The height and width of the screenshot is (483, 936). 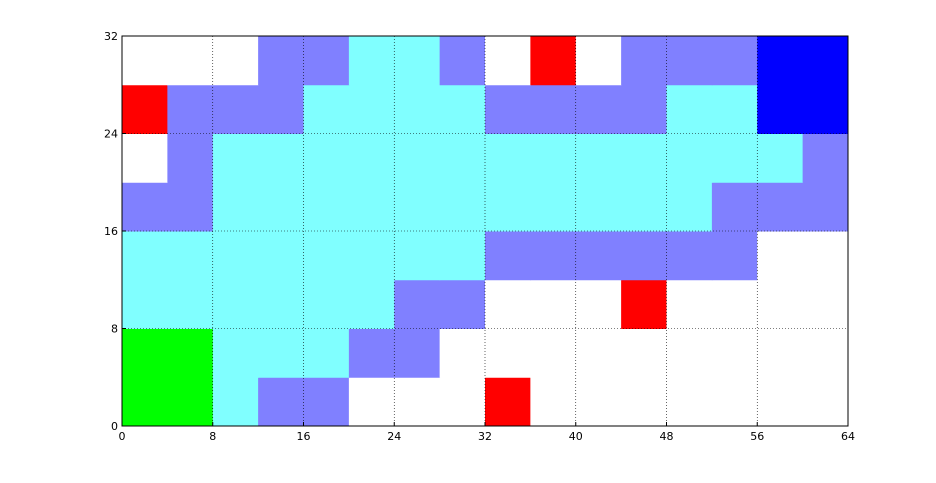 What do you see at coordinates (757, 436) in the screenshot?
I see `x-tick-label: 56` at bounding box center [757, 436].